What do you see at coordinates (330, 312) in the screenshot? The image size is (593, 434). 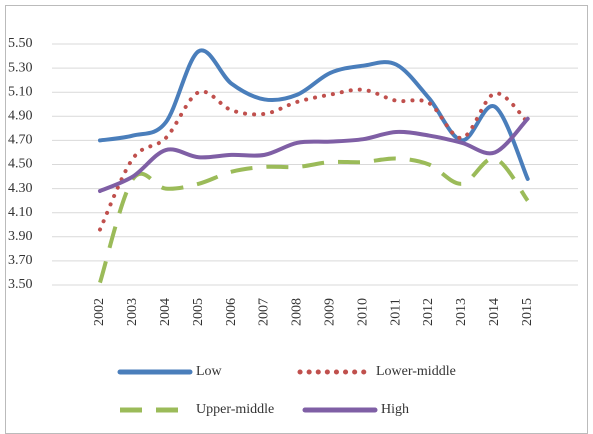 I see `x-tick-label: 2009` at bounding box center [330, 312].